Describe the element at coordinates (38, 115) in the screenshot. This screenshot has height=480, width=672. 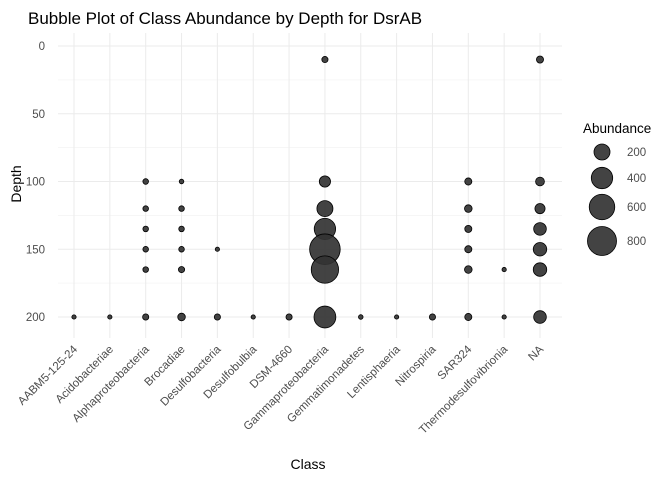
I see `y-tick-label: 50` at that location.